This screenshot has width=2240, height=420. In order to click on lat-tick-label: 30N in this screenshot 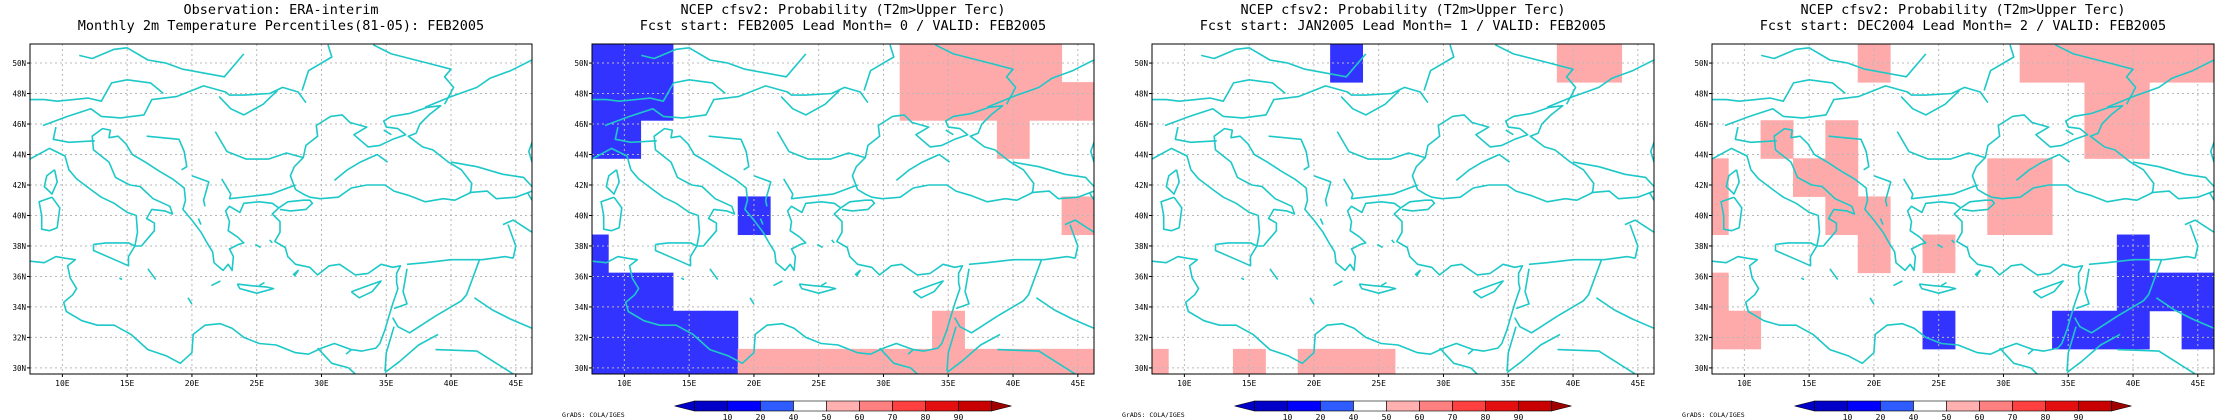, I will do `click(19, 368)`.